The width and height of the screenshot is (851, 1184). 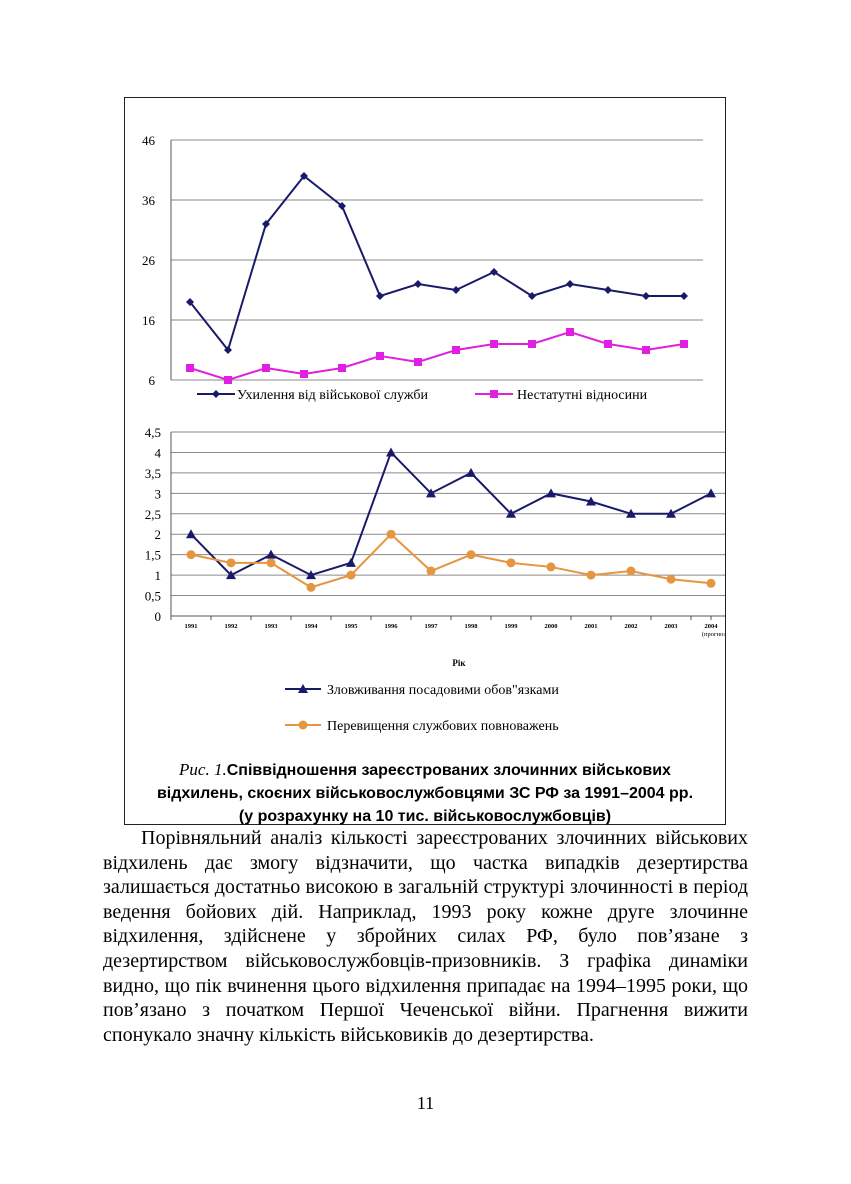 I want to click on y-tick-label: 6, so click(x=152, y=380).